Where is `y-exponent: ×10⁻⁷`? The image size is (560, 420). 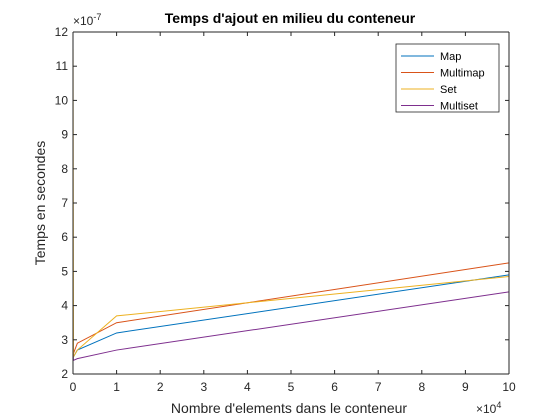 y-exponent: ×10⁻⁷ is located at coordinates (87, 20).